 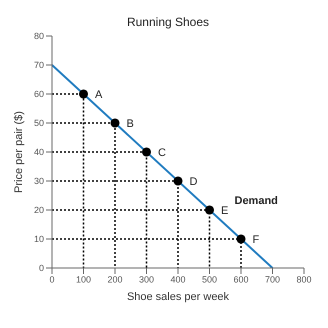 I want to click on y-tick-label: 60, so click(x=39, y=94).